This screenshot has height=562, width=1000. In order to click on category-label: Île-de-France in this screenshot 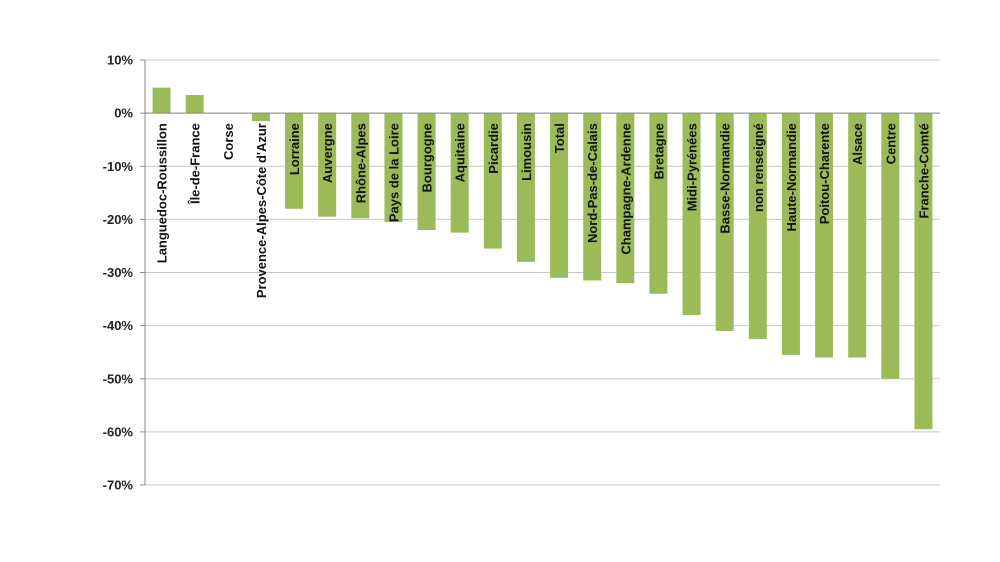, I will do `click(195, 164)`.